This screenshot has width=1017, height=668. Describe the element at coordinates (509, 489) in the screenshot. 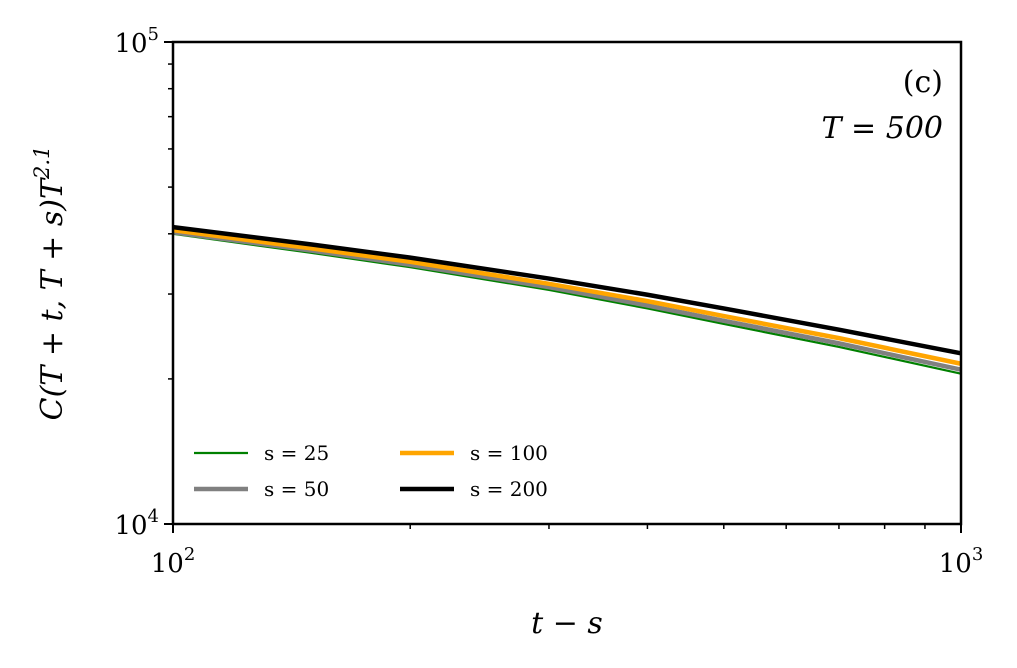

I see `legend-entry-label: s = 200` at that location.